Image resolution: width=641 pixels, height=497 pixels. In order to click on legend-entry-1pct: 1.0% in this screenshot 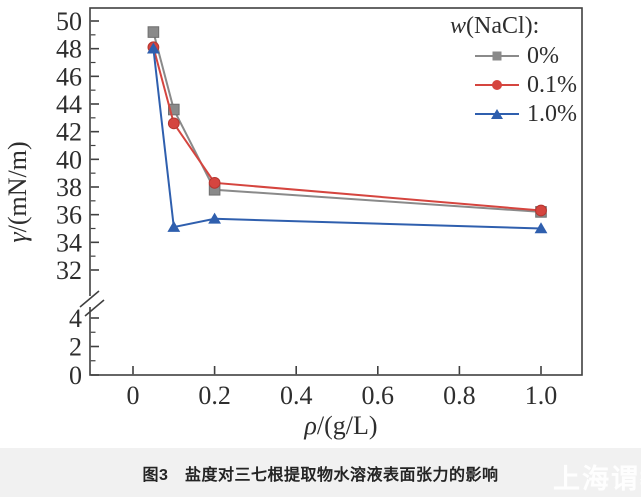, I will do `click(526, 113)`.